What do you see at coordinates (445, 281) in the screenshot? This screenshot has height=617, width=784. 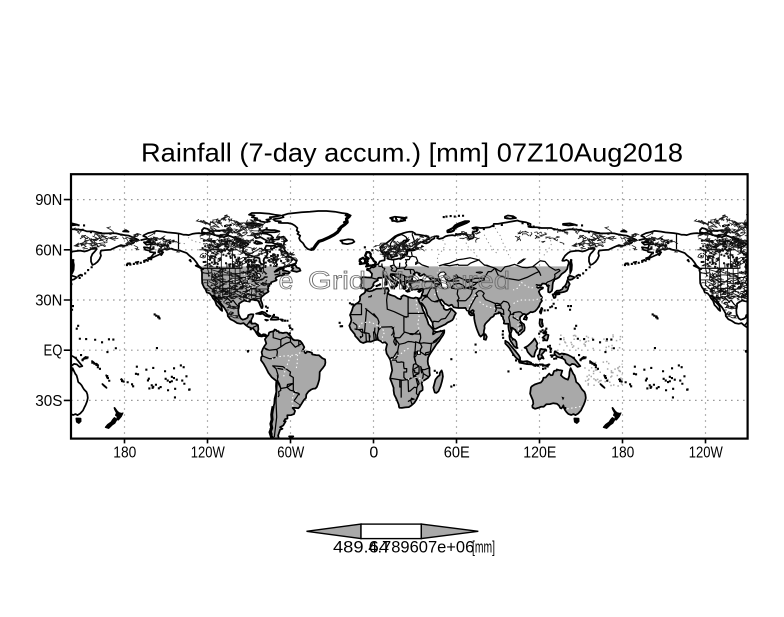 I see `svg-text: Measured` at bounding box center [445, 281].